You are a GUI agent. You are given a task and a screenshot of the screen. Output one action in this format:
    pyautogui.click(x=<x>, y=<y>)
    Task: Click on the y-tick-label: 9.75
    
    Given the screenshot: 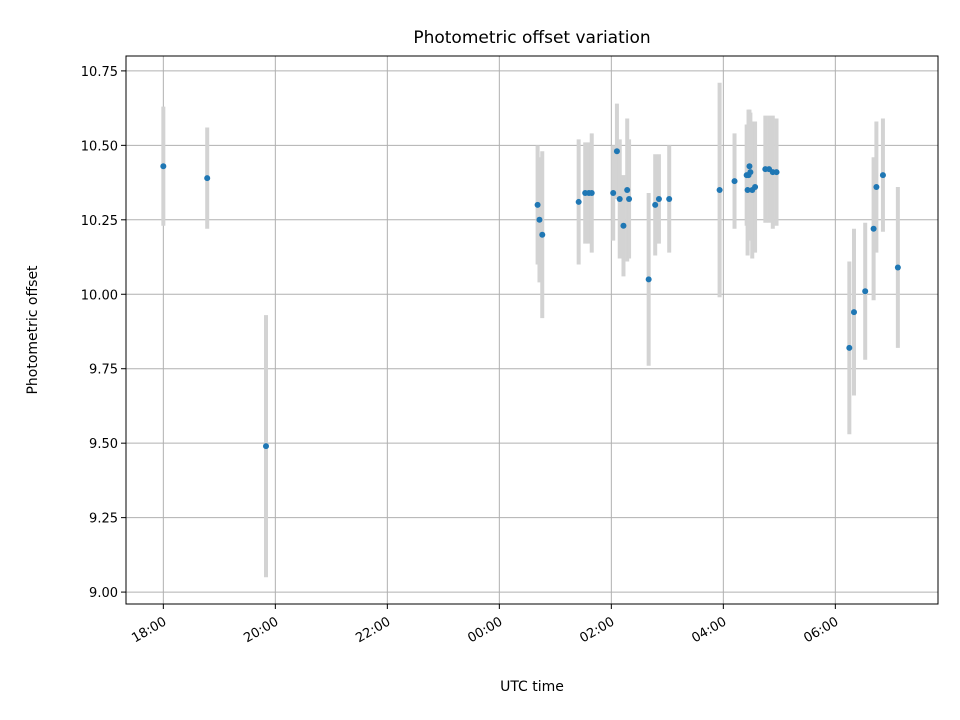 What is the action you would take?
    pyautogui.click(x=103, y=370)
    